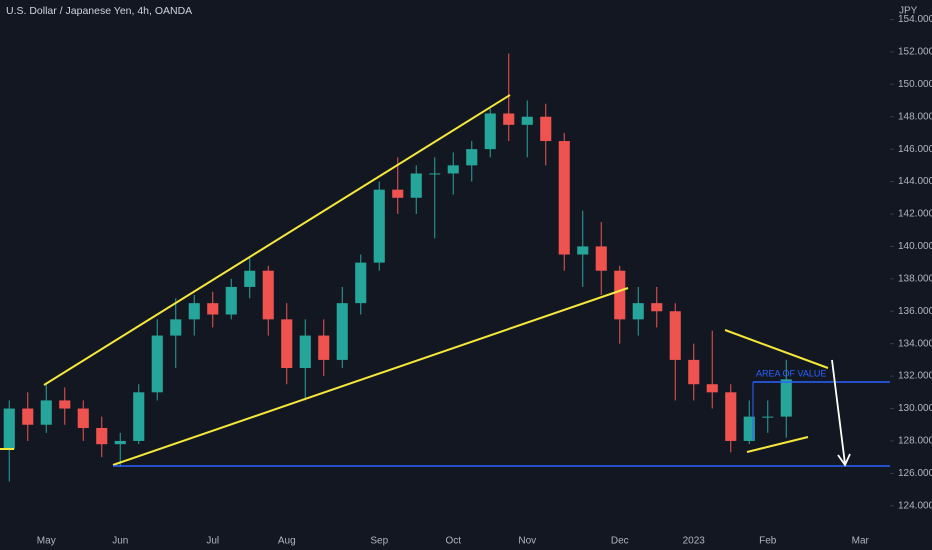 The image size is (932, 550). Describe the element at coordinates (908, 11) in the screenshot. I see `y-axis-label: JPY` at that location.